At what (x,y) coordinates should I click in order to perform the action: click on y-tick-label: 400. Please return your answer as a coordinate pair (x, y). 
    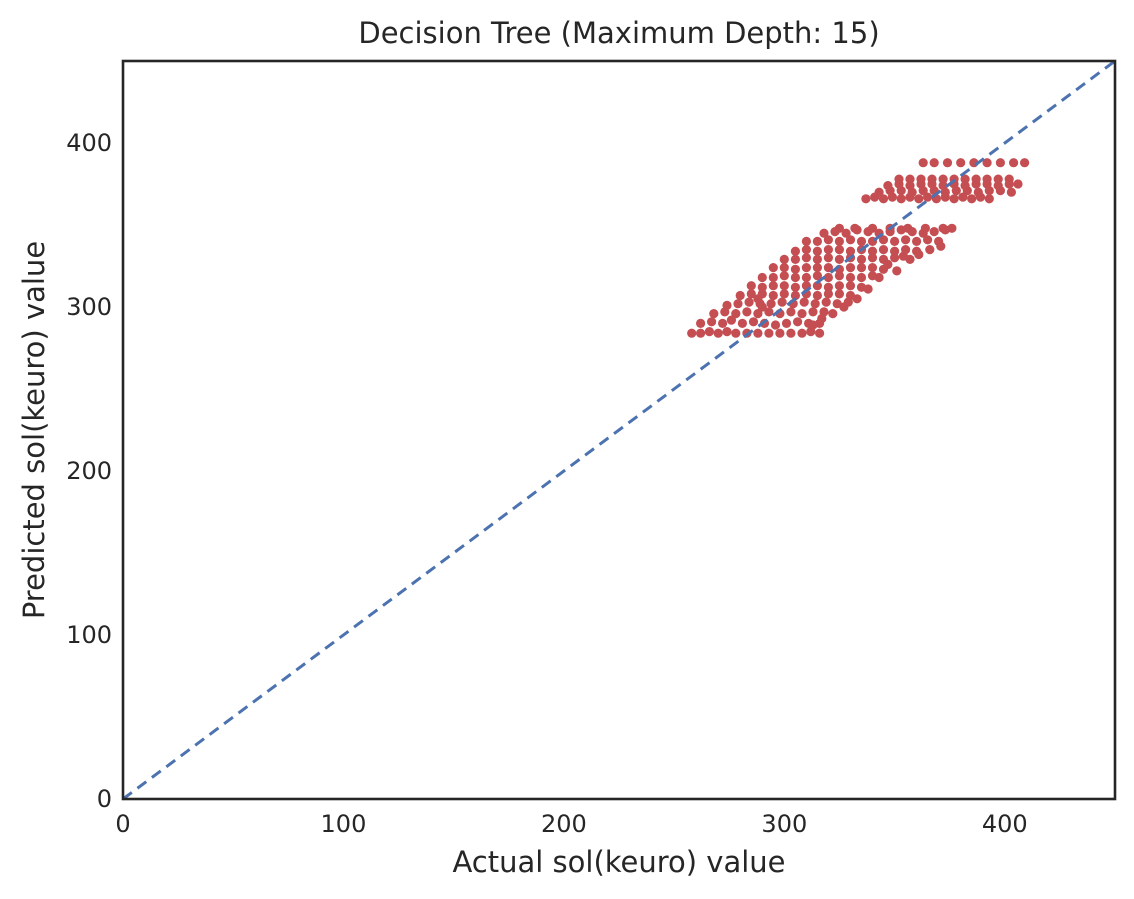
    Looking at the image, I should click on (89, 143).